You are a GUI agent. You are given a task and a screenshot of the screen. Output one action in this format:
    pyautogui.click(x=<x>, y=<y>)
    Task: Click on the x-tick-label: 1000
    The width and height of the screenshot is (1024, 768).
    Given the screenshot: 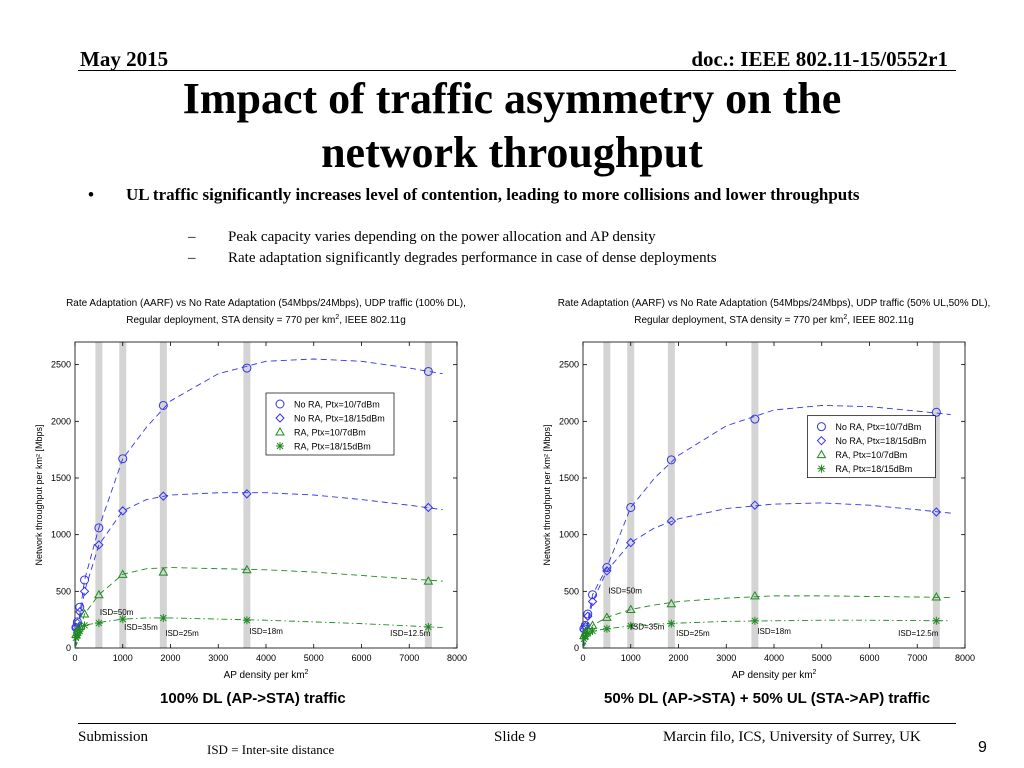 What is the action you would take?
    pyautogui.click(x=631, y=658)
    